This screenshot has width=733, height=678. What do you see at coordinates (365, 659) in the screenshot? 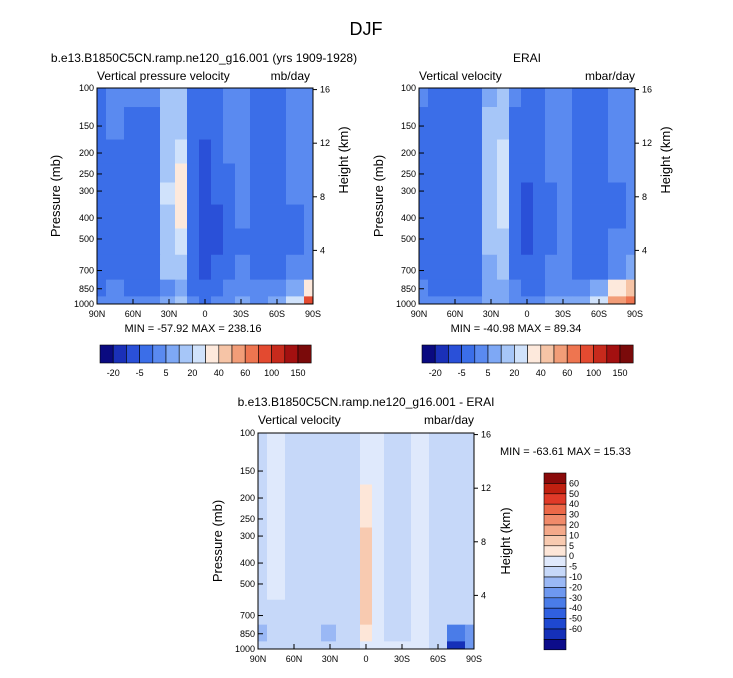
I see `x-tick-label: 0` at bounding box center [365, 659].